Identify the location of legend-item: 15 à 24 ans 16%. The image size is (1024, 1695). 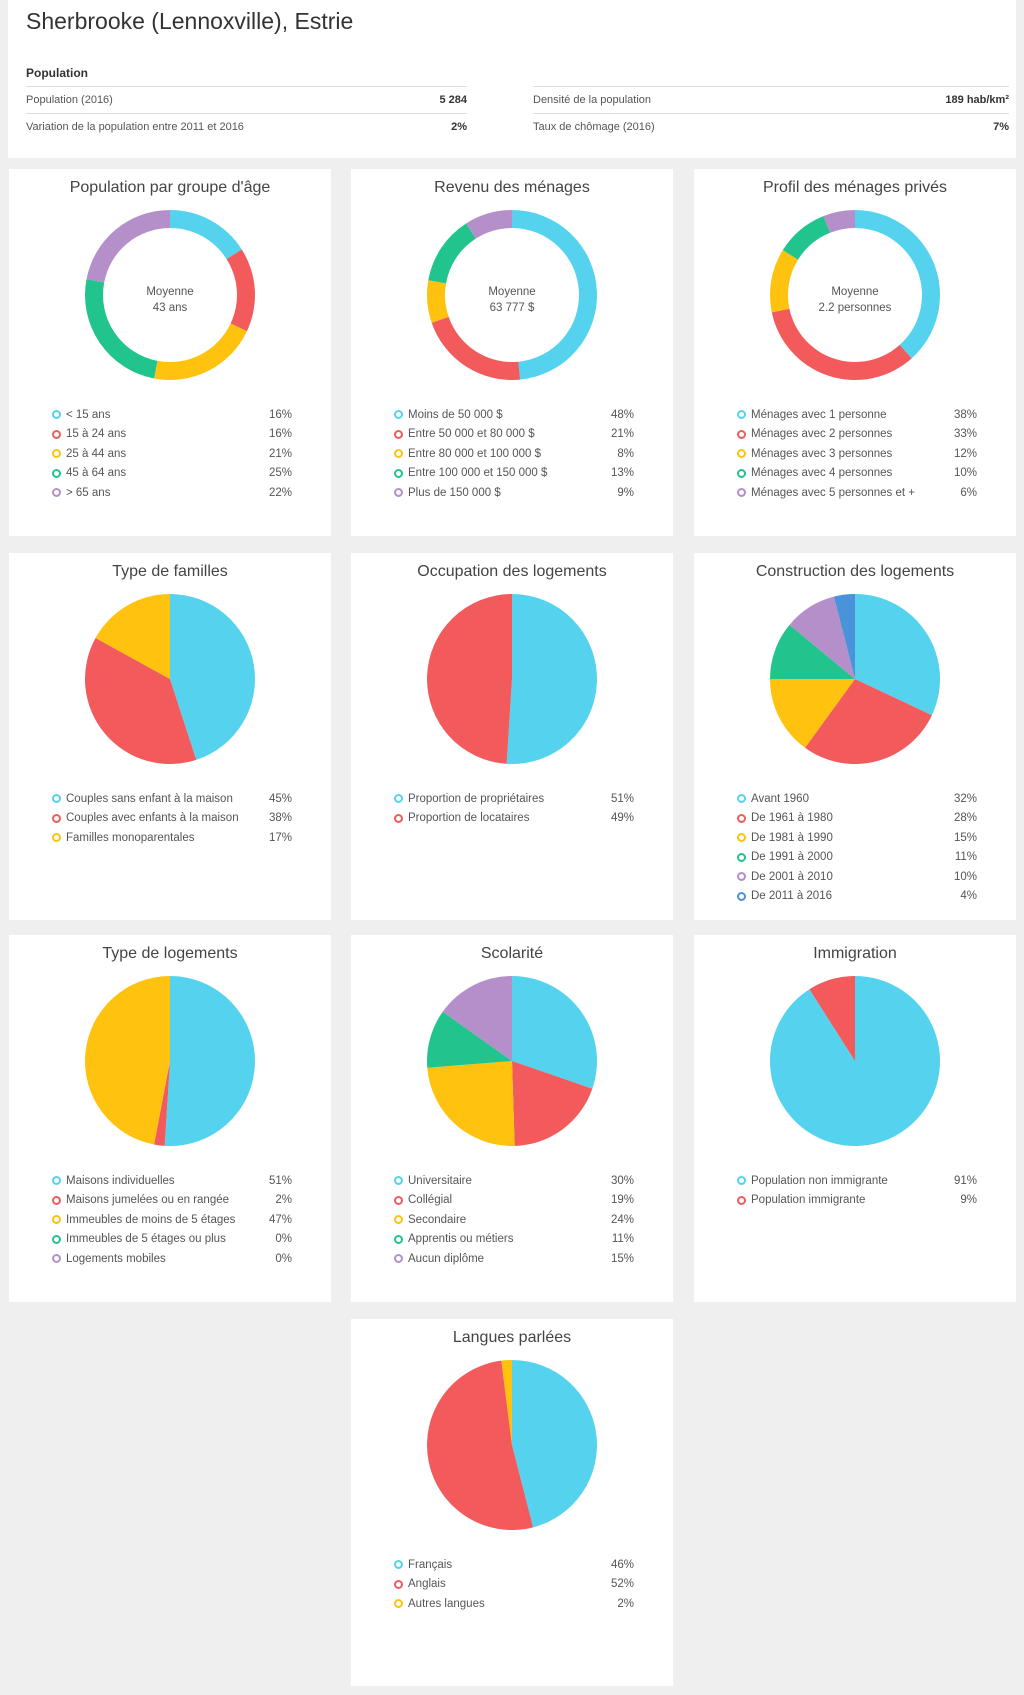
(172, 435).